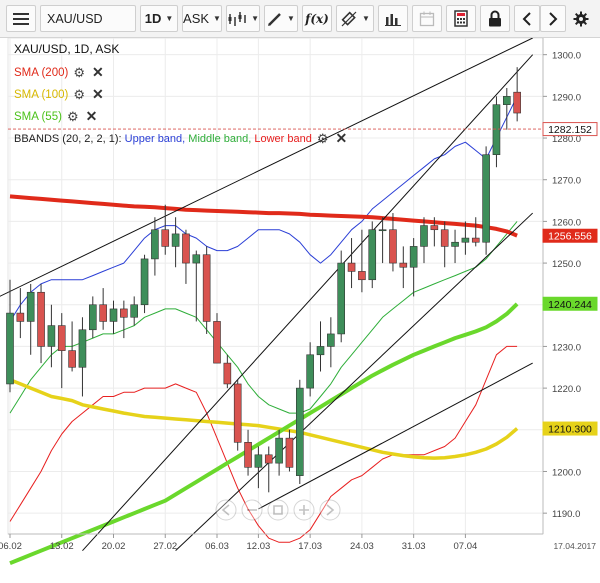 The image size is (600, 583). Describe the element at coordinates (226, 510) in the screenshot. I see `scroll-left-icon` at that location.